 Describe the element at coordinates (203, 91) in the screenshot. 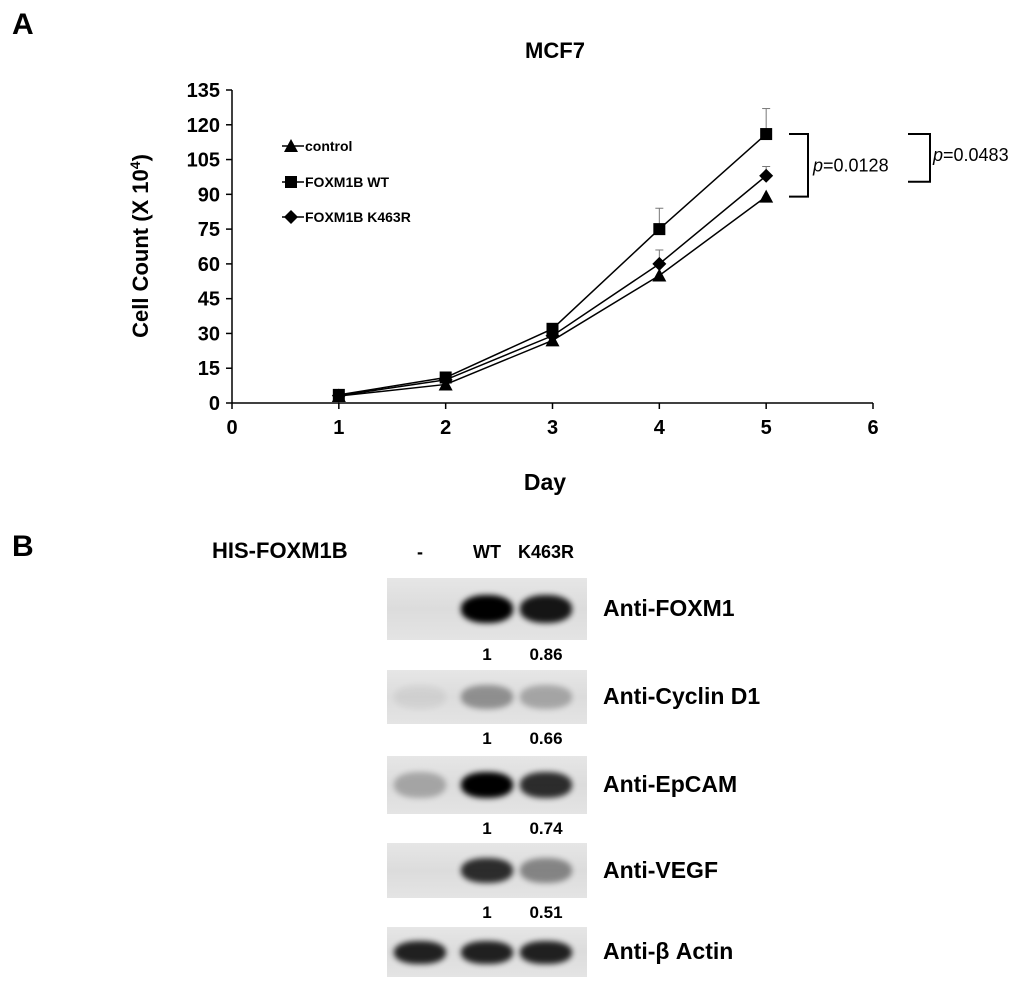

I see `y-tick-label: 135` at that location.